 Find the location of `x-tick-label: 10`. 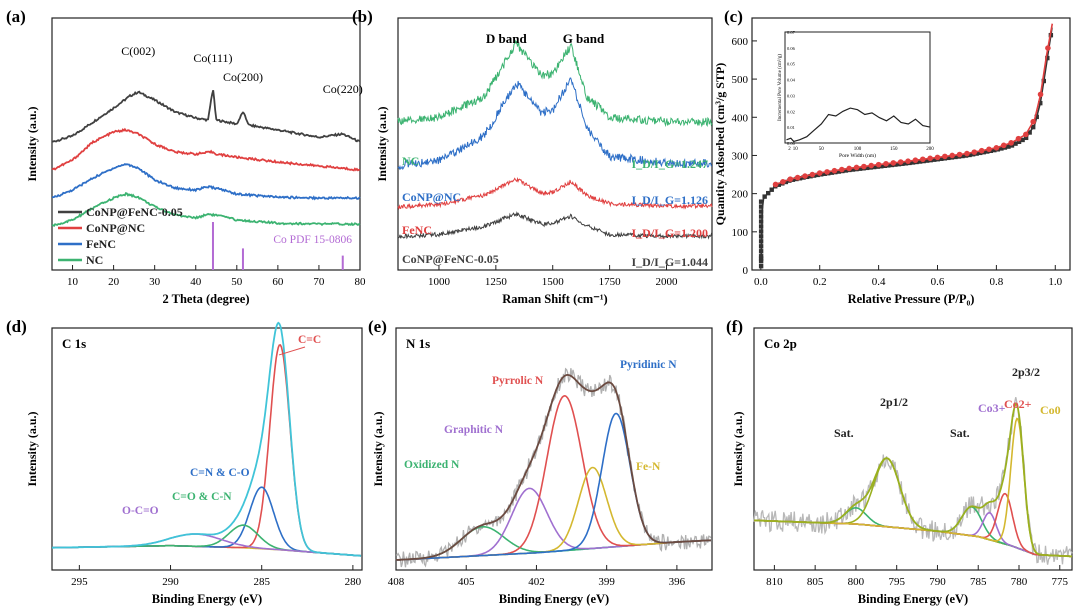

x-tick-label: 10 is located at coordinates (73, 282).